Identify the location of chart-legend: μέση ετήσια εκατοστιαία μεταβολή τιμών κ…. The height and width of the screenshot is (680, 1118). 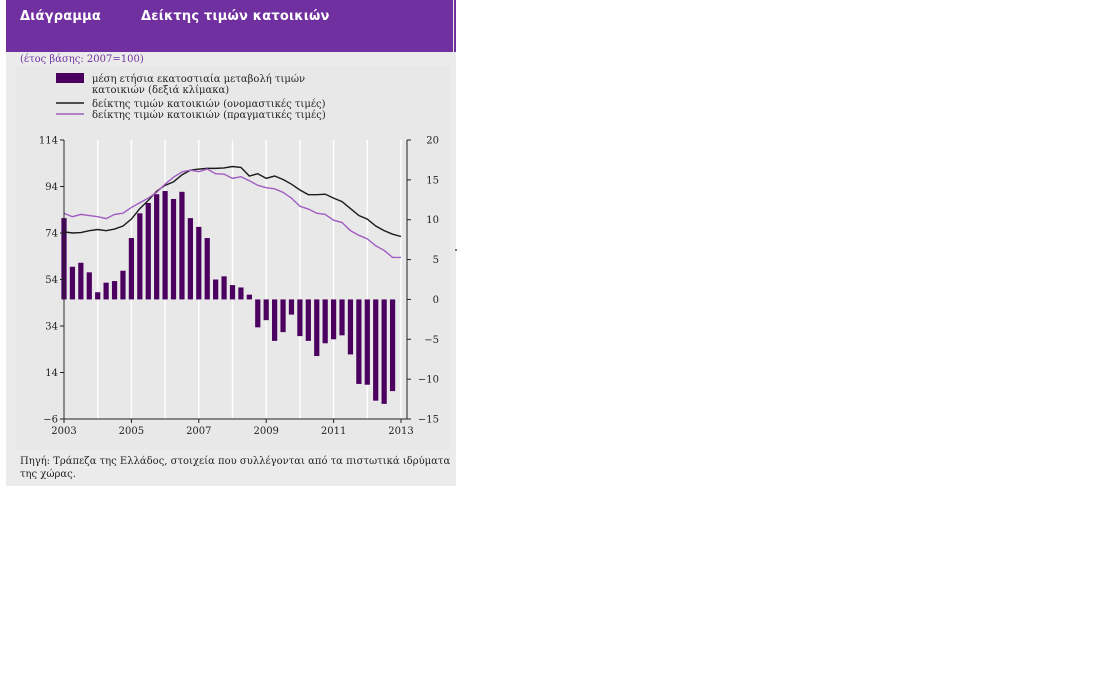
(191, 97).